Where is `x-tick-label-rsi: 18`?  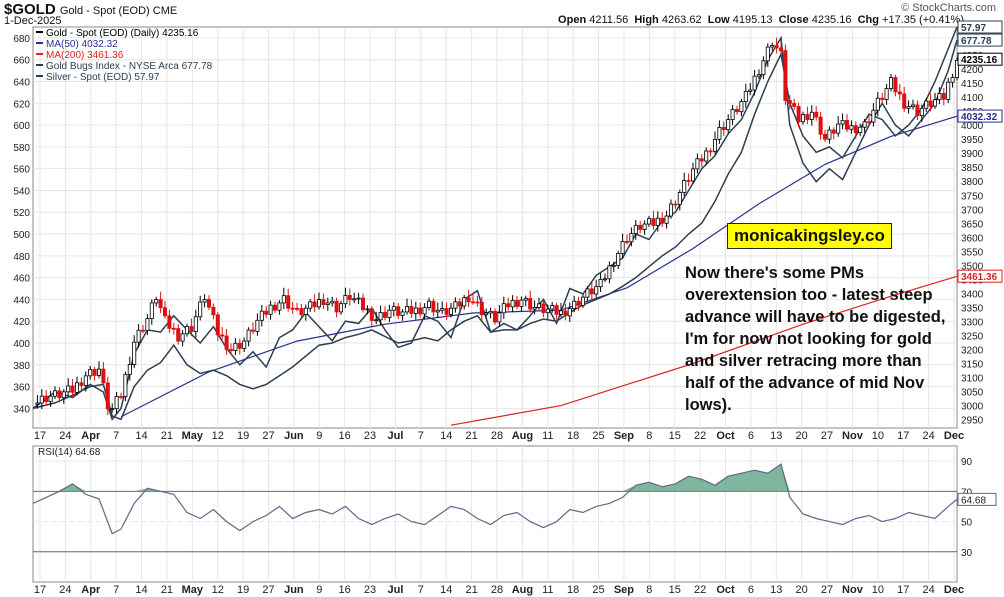 x-tick-label-rsi: 18 is located at coordinates (573, 590).